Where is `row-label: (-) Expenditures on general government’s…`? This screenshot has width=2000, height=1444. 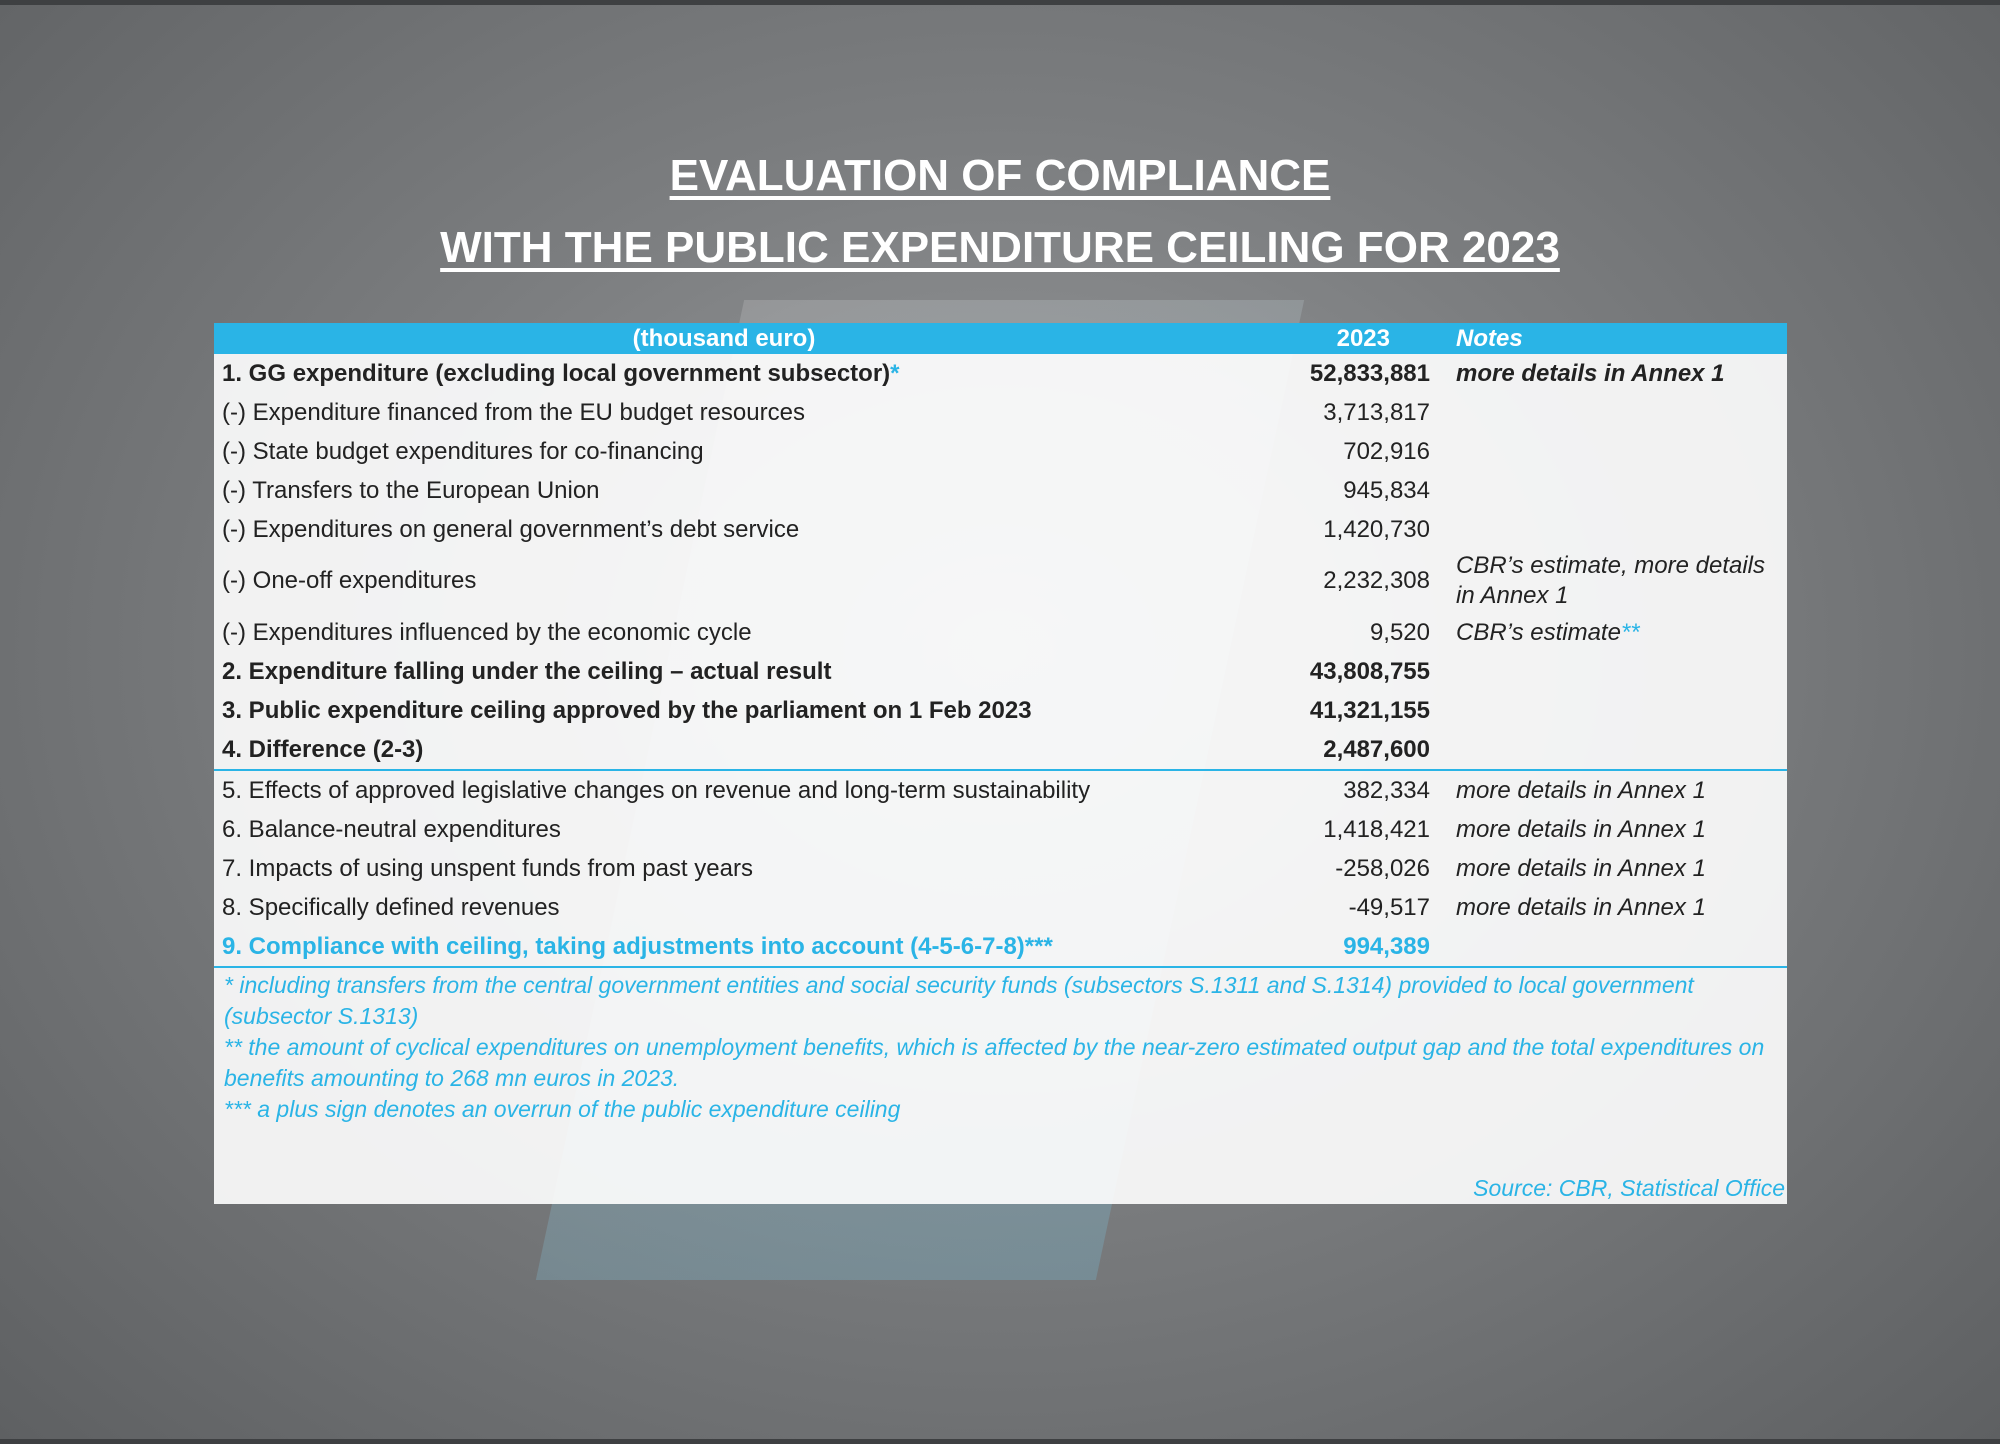
row-label: (-) Expenditures on general government’s… is located at coordinates (724, 529).